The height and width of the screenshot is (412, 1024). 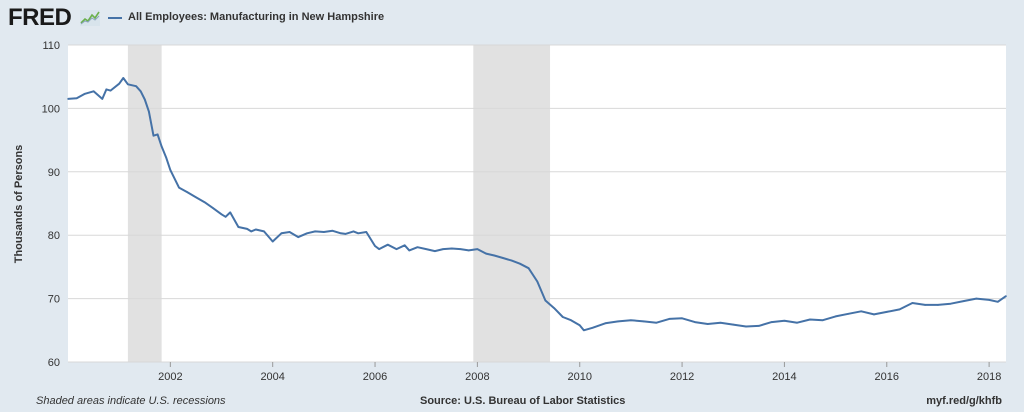 I want to click on x-tick-label: 2010, so click(x=579, y=377).